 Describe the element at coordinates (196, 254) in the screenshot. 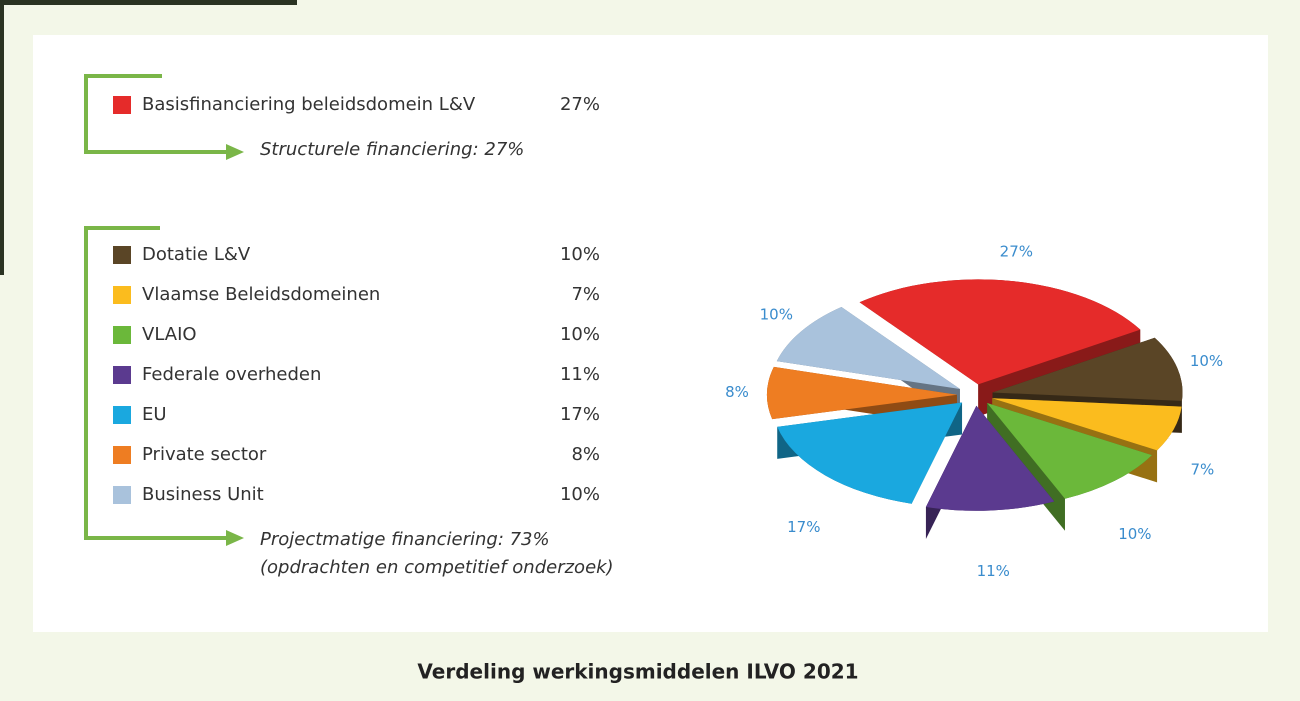

I see `legend-label: Dotatie L&V` at that location.